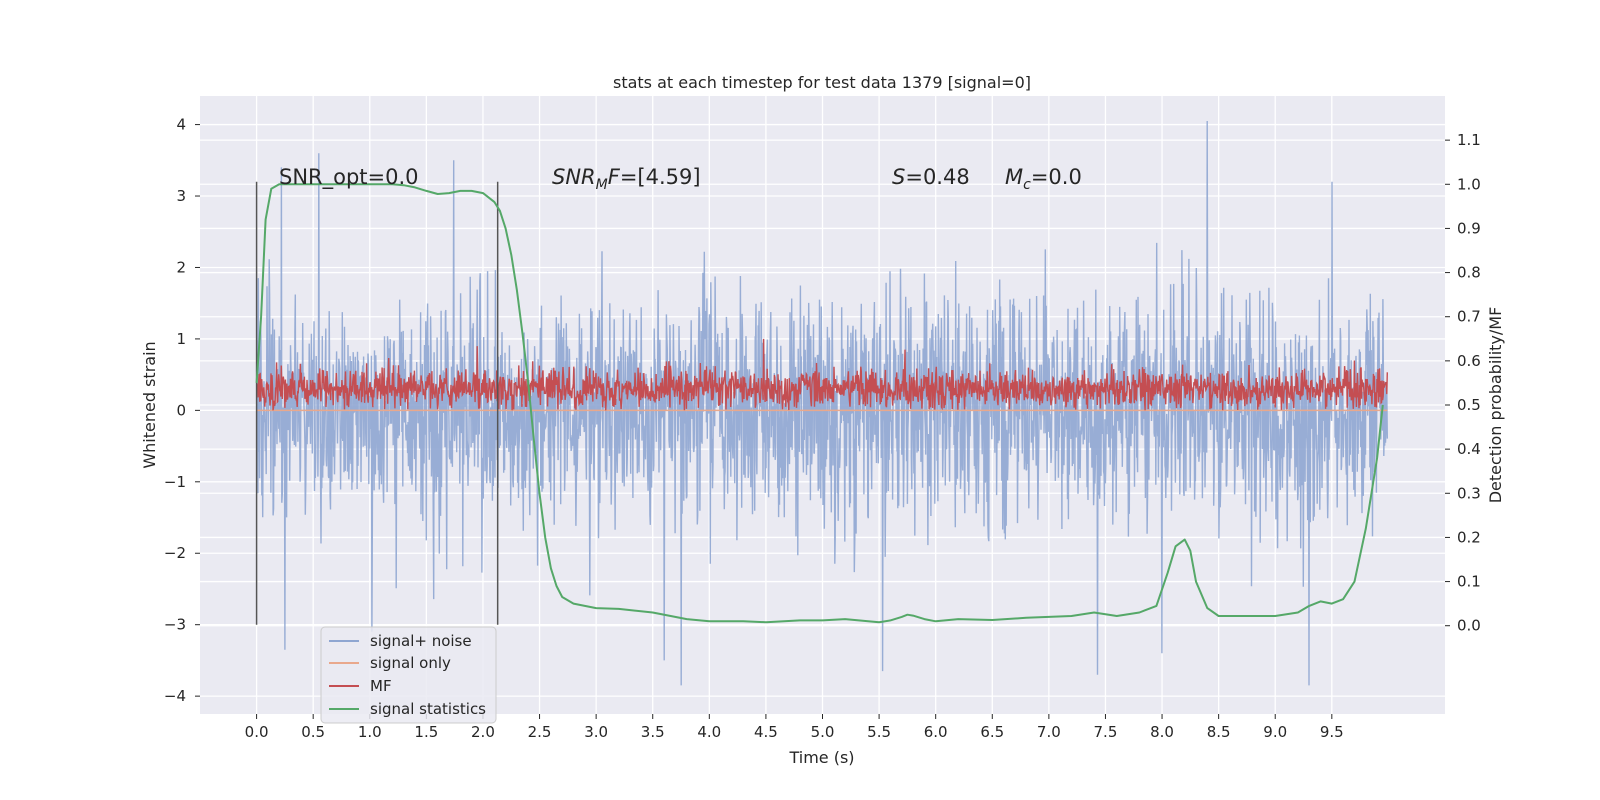 This screenshot has height=800, width=1600. Describe the element at coordinates (821, 757) in the screenshot. I see `x-axis-label: Time (s)` at that location.